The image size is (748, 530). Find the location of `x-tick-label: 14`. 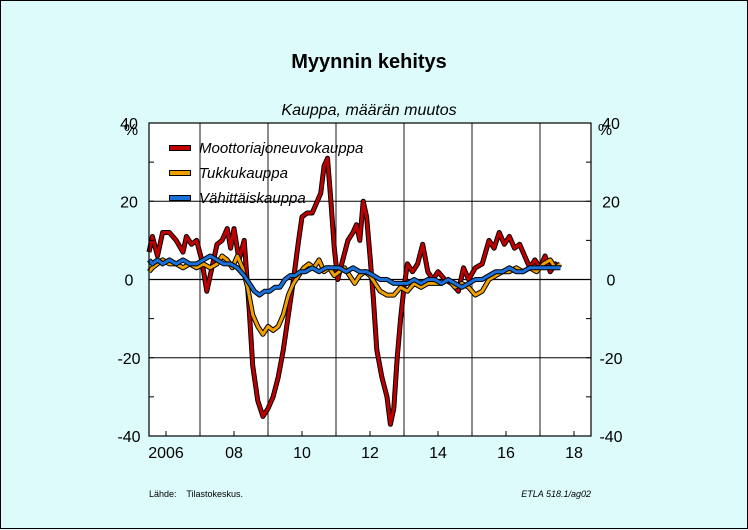

x-tick-label: 14 is located at coordinates (438, 453).